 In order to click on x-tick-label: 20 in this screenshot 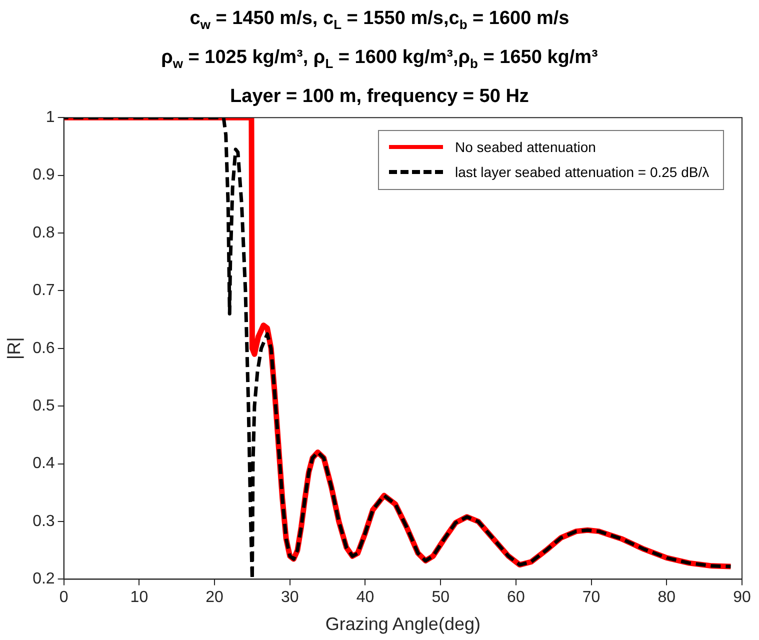, I will do `click(215, 597)`.